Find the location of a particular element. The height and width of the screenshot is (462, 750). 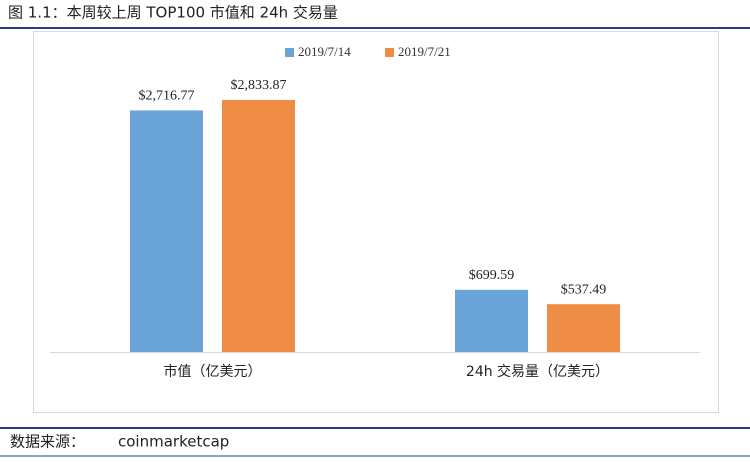

legend-label: 2019/7/14 is located at coordinates (324, 51).